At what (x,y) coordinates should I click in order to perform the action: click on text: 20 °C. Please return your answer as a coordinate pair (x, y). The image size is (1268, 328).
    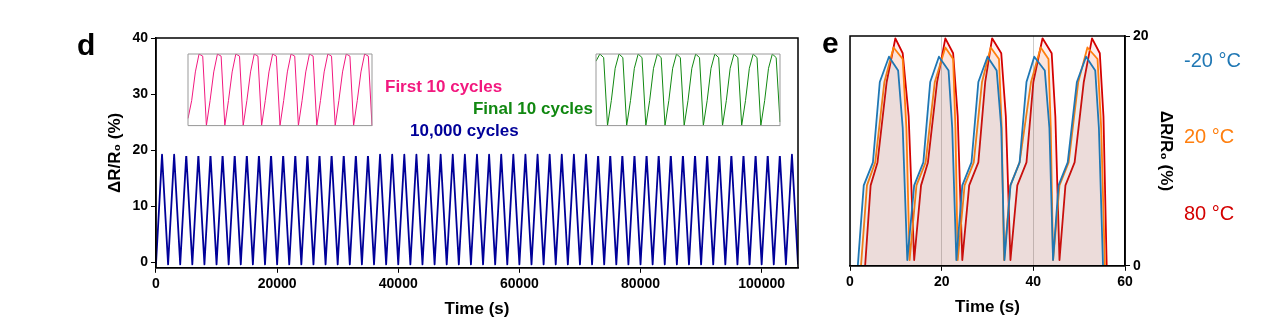
    Looking at the image, I should click on (1209, 136).